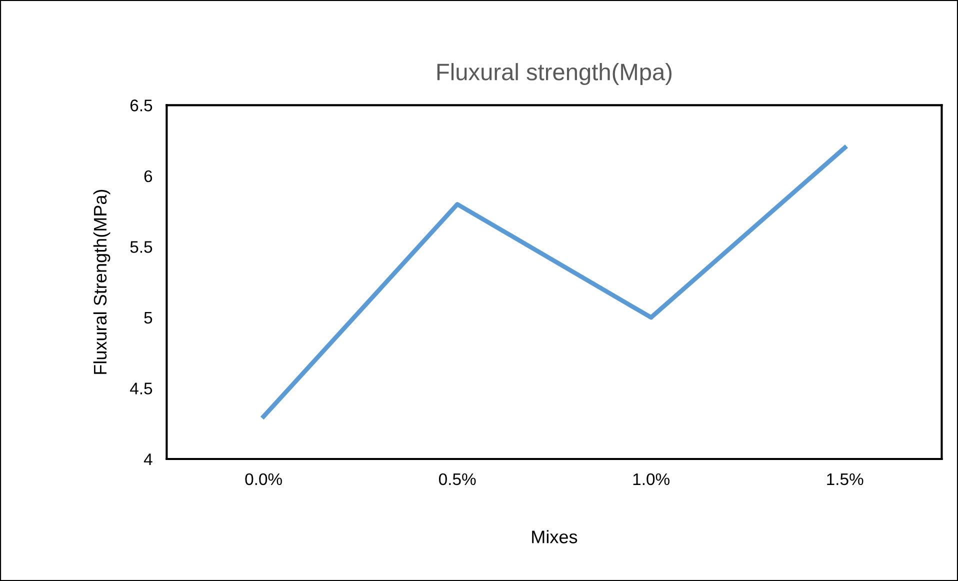 This screenshot has height=581, width=958. What do you see at coordinates (141, 106) in the screenshot?
I see `y-tick-label: 6.5` at bounding box center [141, 106].